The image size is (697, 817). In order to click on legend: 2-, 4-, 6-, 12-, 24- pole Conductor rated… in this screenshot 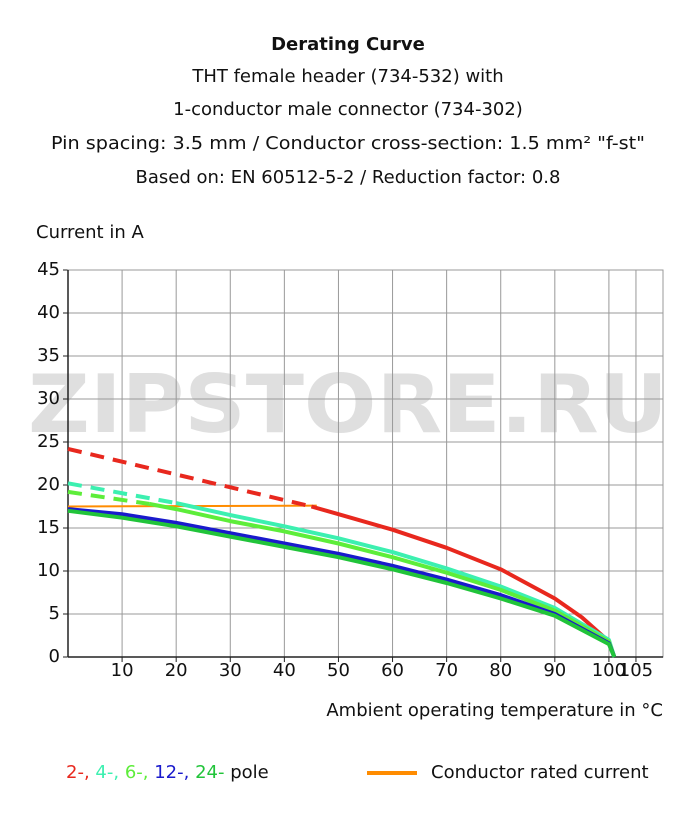, I will do `click(357, 772)`.